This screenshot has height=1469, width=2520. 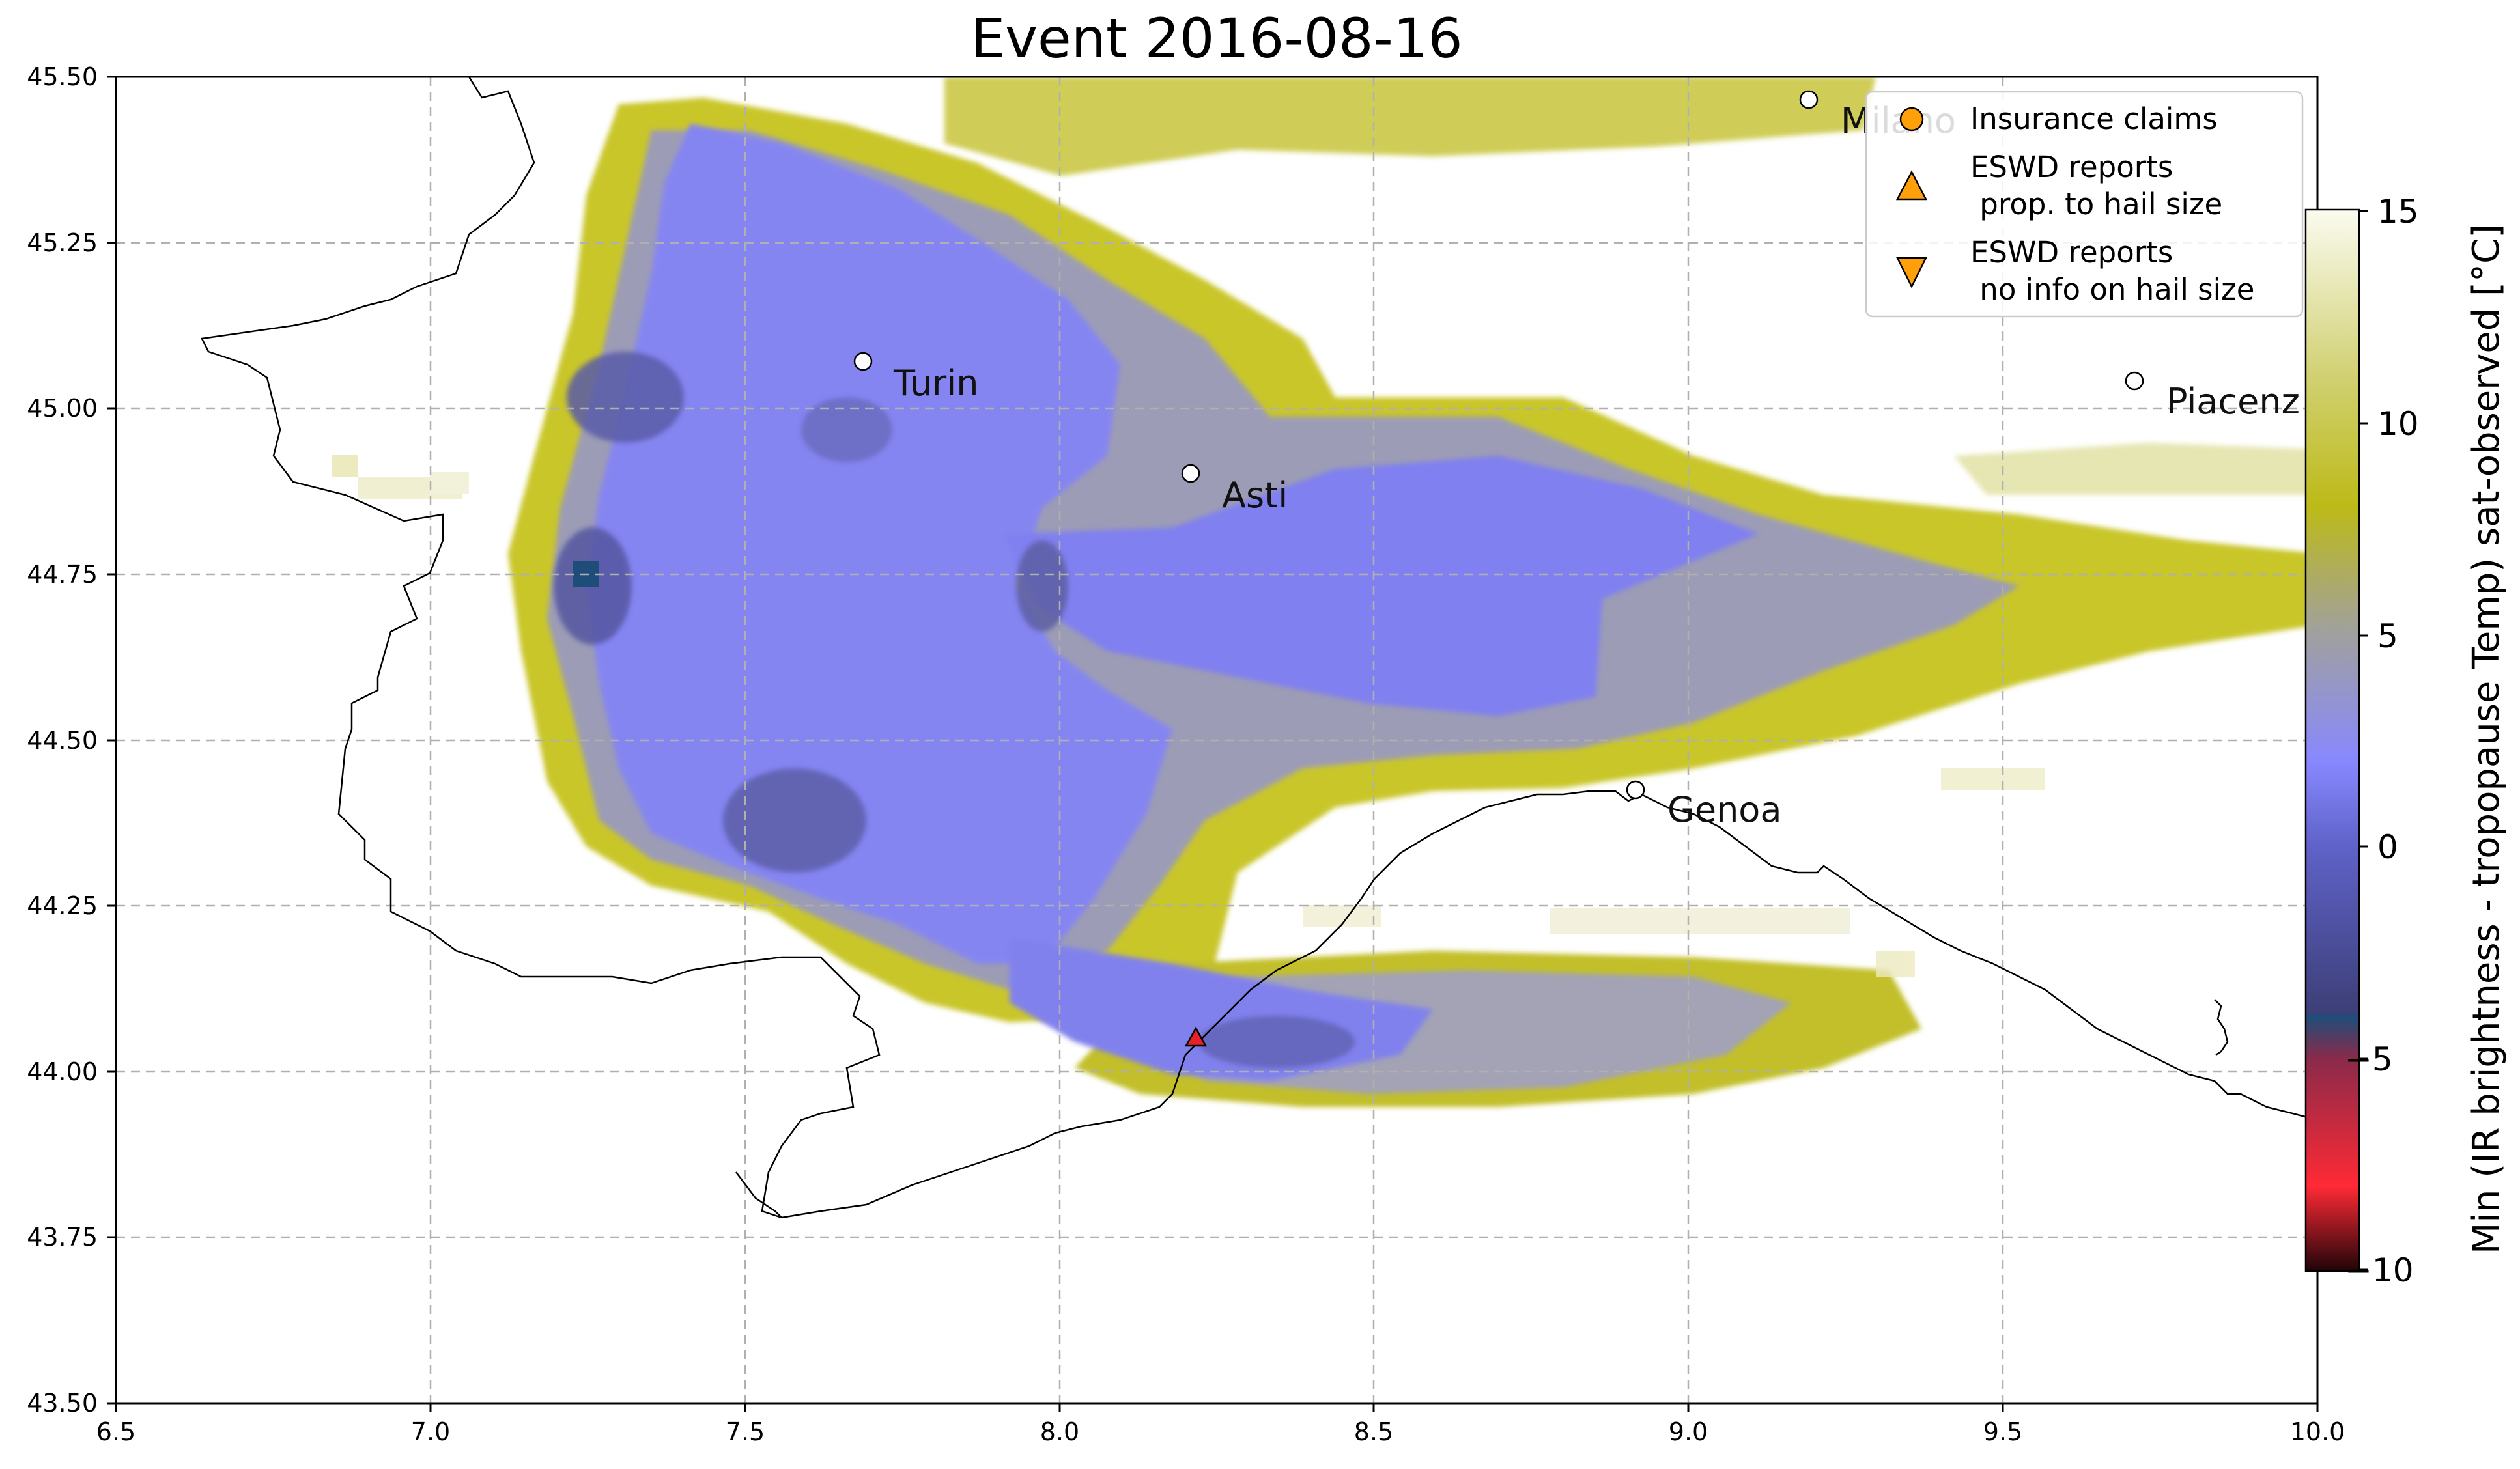 I want to click on x-tick-label: 8.0, so click(x=1059, y=1432).